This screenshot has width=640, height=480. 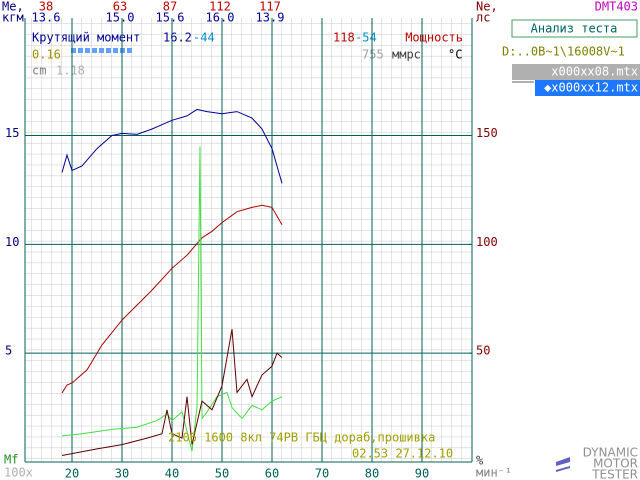 I want to click on x-multiplier: 100x, so click(x=18, y=473).